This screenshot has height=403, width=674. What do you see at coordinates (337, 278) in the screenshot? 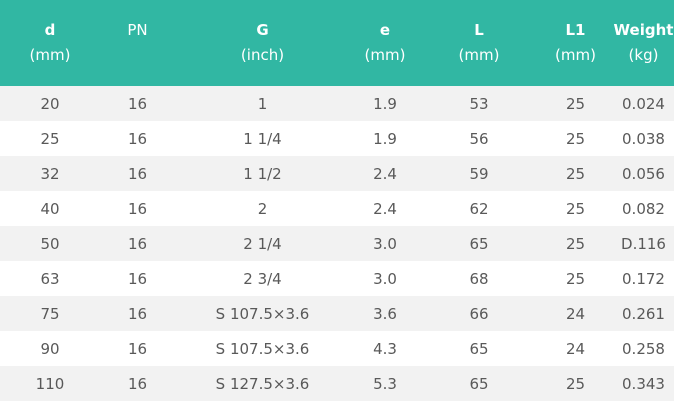
I see `table-row: 63 16 2 3/4 3.0 68 25 0.172` at bounding box center [337, 278].